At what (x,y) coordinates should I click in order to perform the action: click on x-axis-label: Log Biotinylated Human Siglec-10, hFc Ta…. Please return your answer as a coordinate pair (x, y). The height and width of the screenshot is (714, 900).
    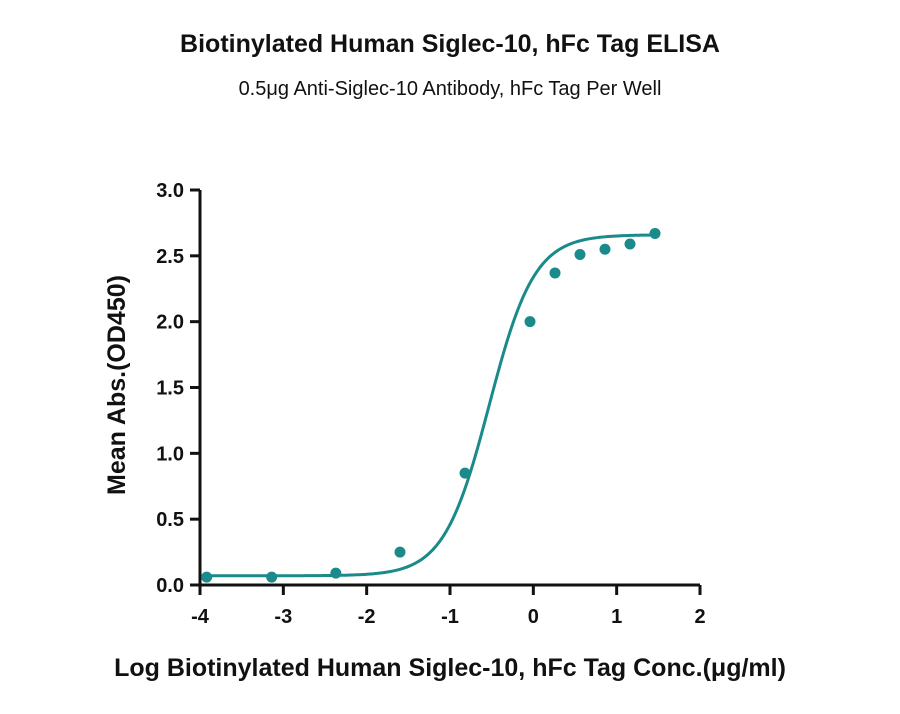
    Looking at the image, I should click on (450, 668).